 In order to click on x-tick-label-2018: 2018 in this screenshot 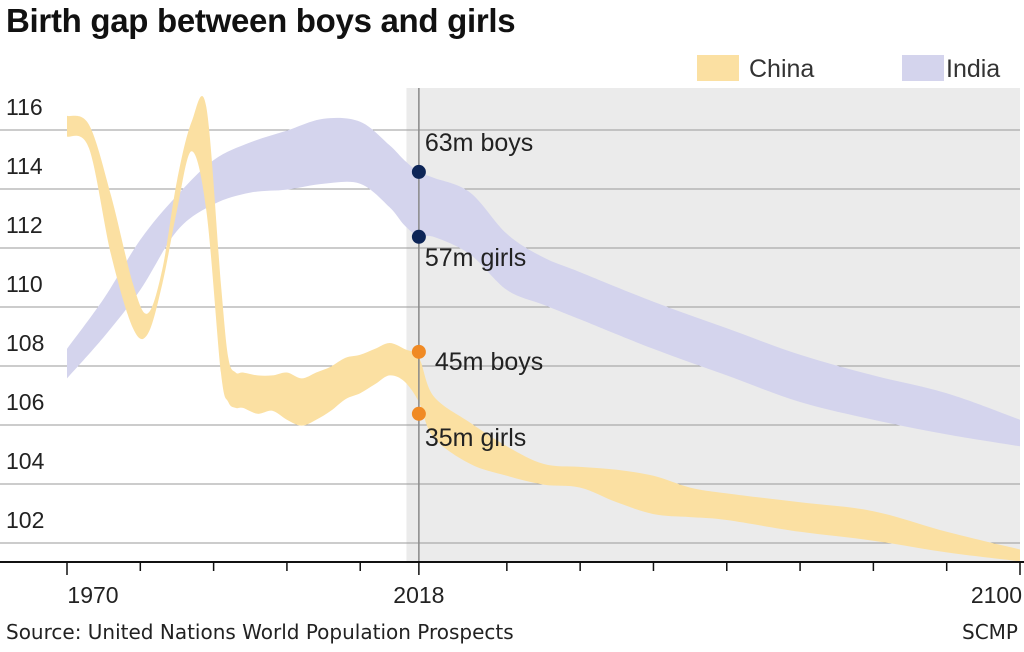, I will do `click(418, 595)`.